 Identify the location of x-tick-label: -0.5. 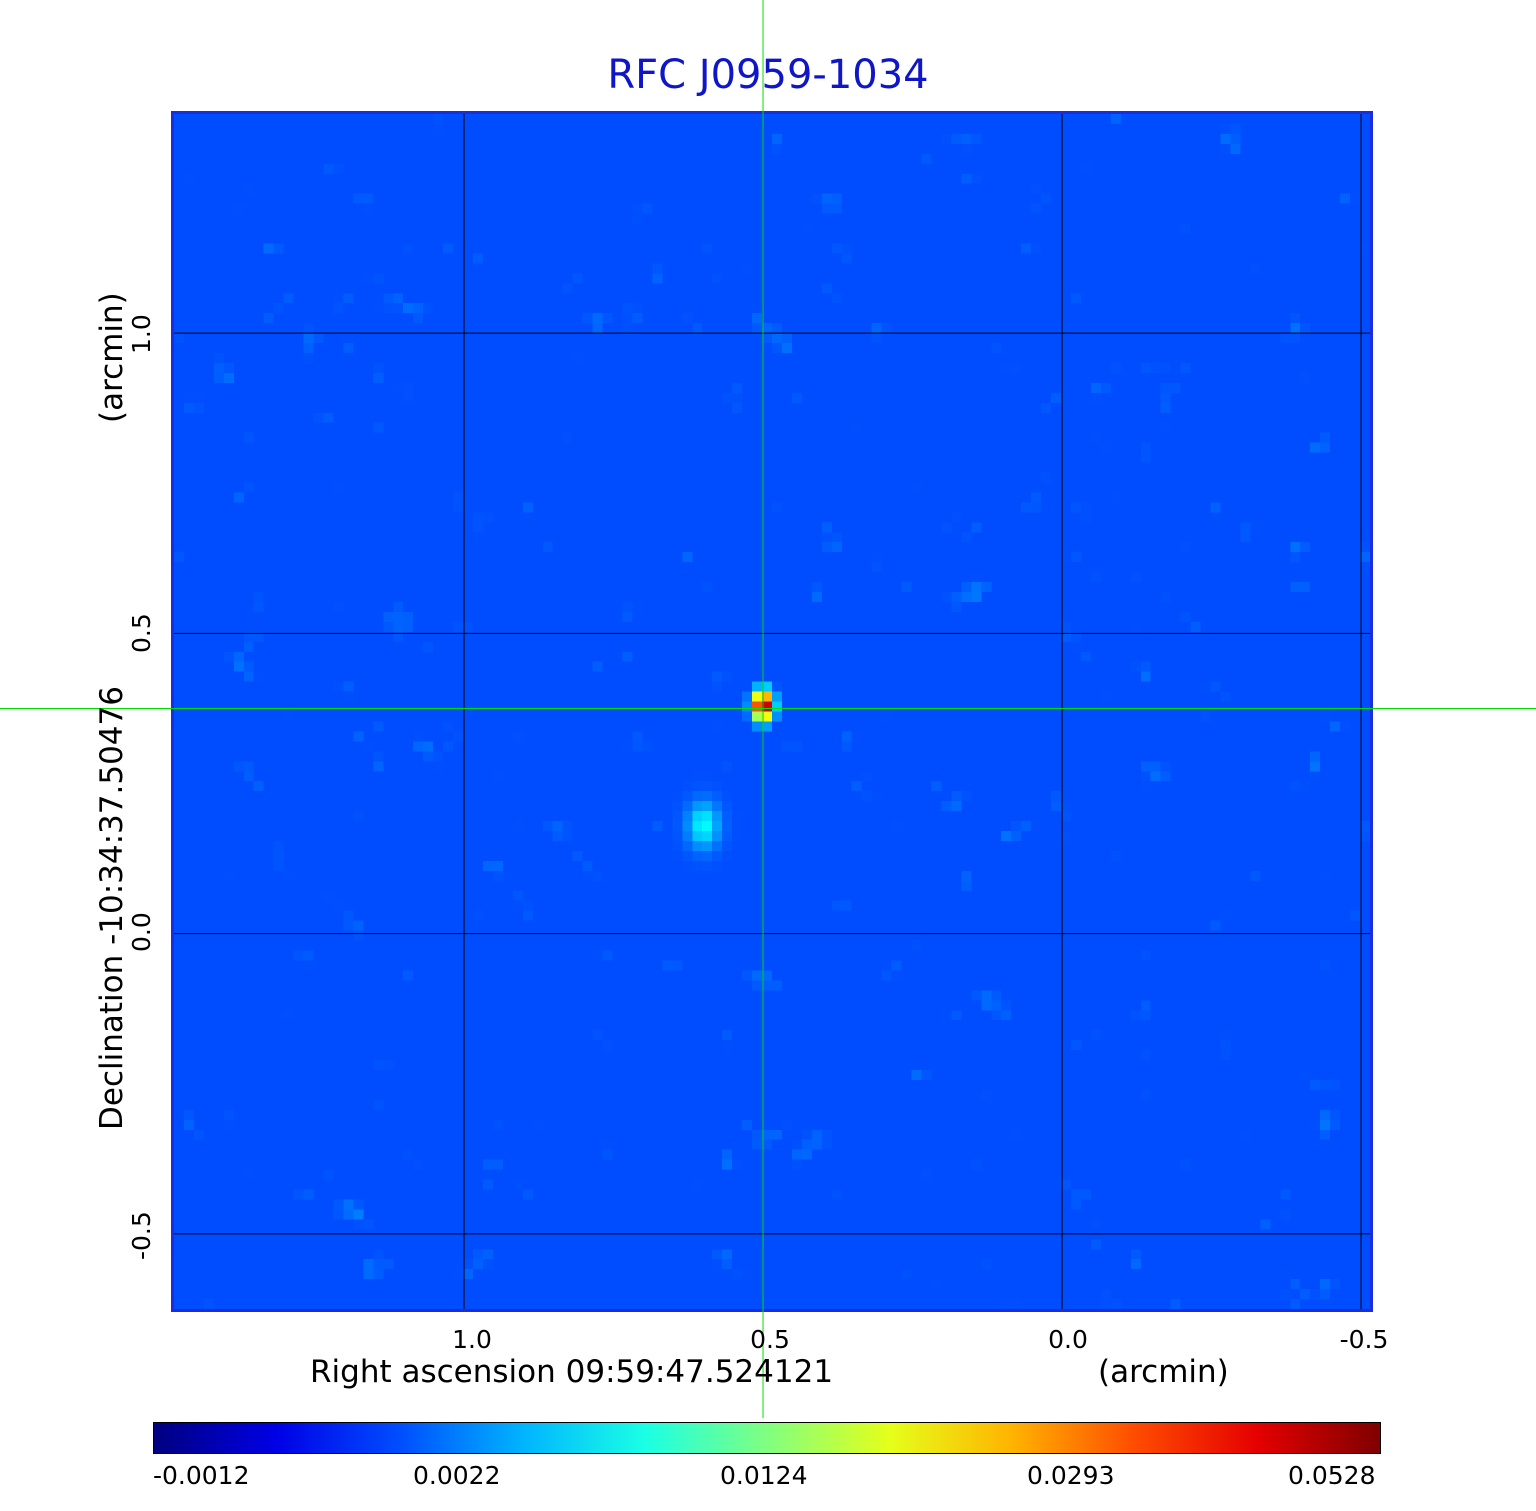
(1364, 1339).